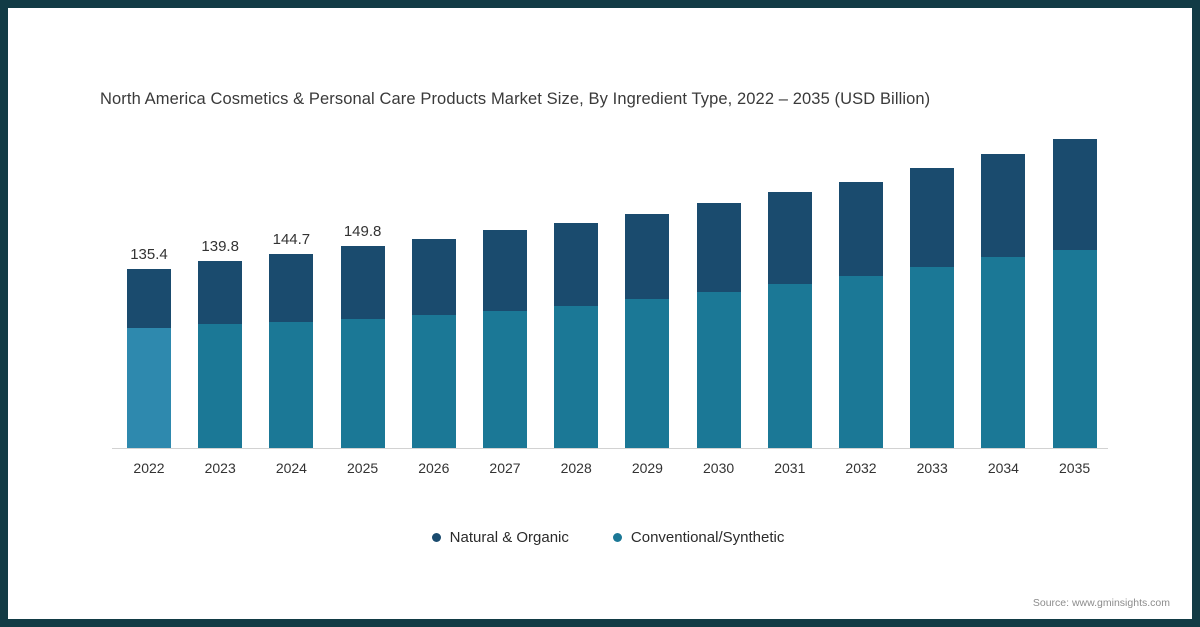 Image resolution: width=1200 pixels, height=627 pixels. I want to click on x-tick-2031: 2031, so click(790, 468).